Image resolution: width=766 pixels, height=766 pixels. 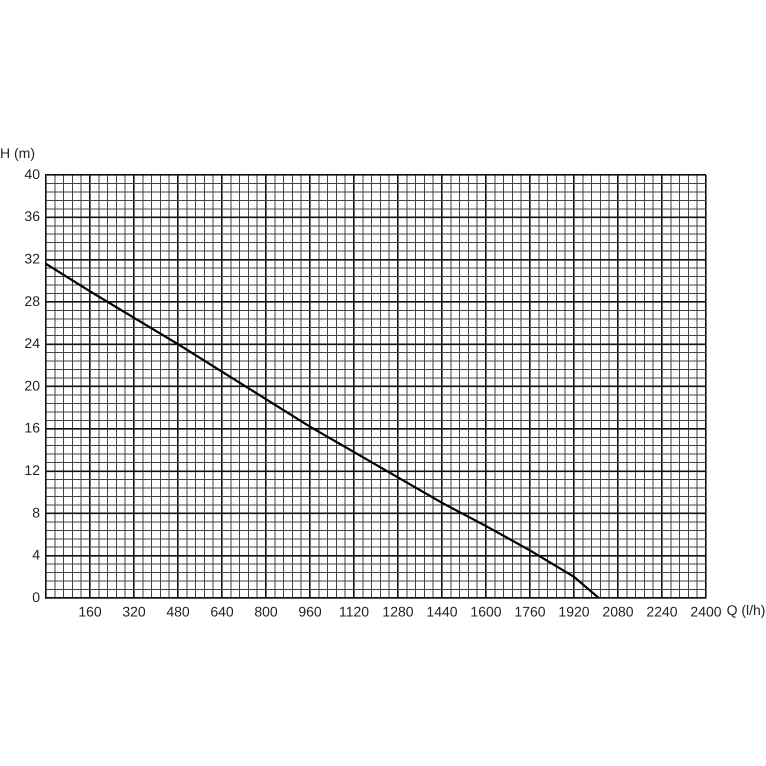 What do you see at coordinates (662, 611) in the screenshot?
I see `x-tick-label: 2240` at bounding box center [662, 611].